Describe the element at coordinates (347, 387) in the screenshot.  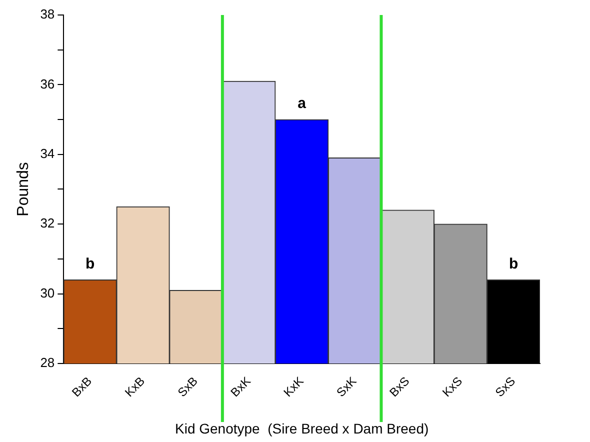
I see `x-tick-label: SxK` at that location.